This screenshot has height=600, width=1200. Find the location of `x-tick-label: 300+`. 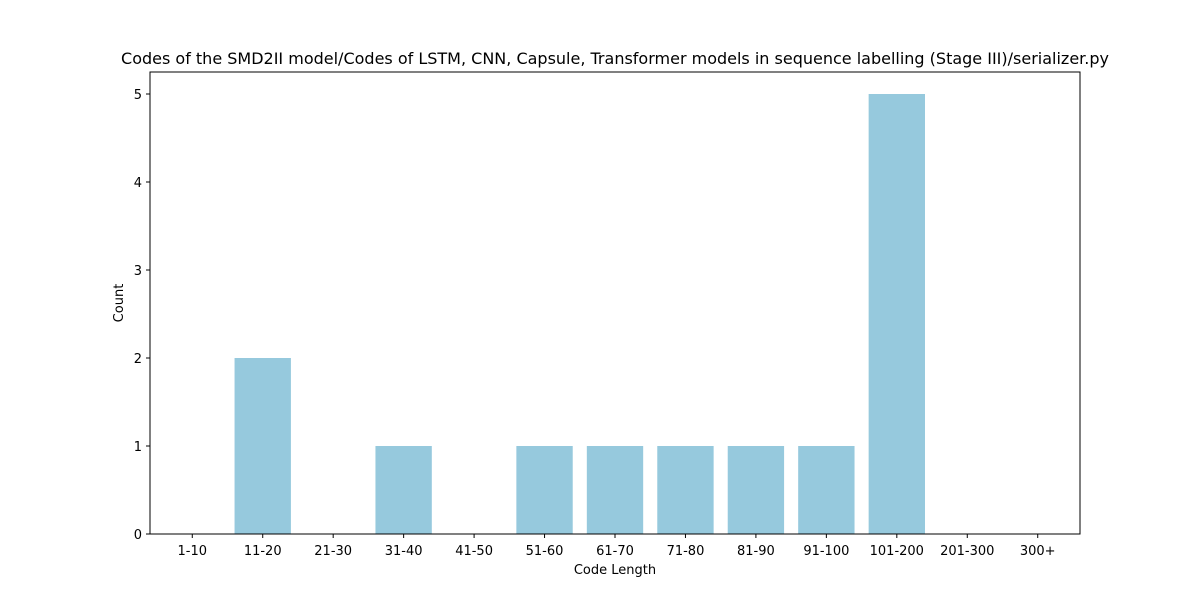

x-tick-label: 300+ is located at coordinates (1038, 551).